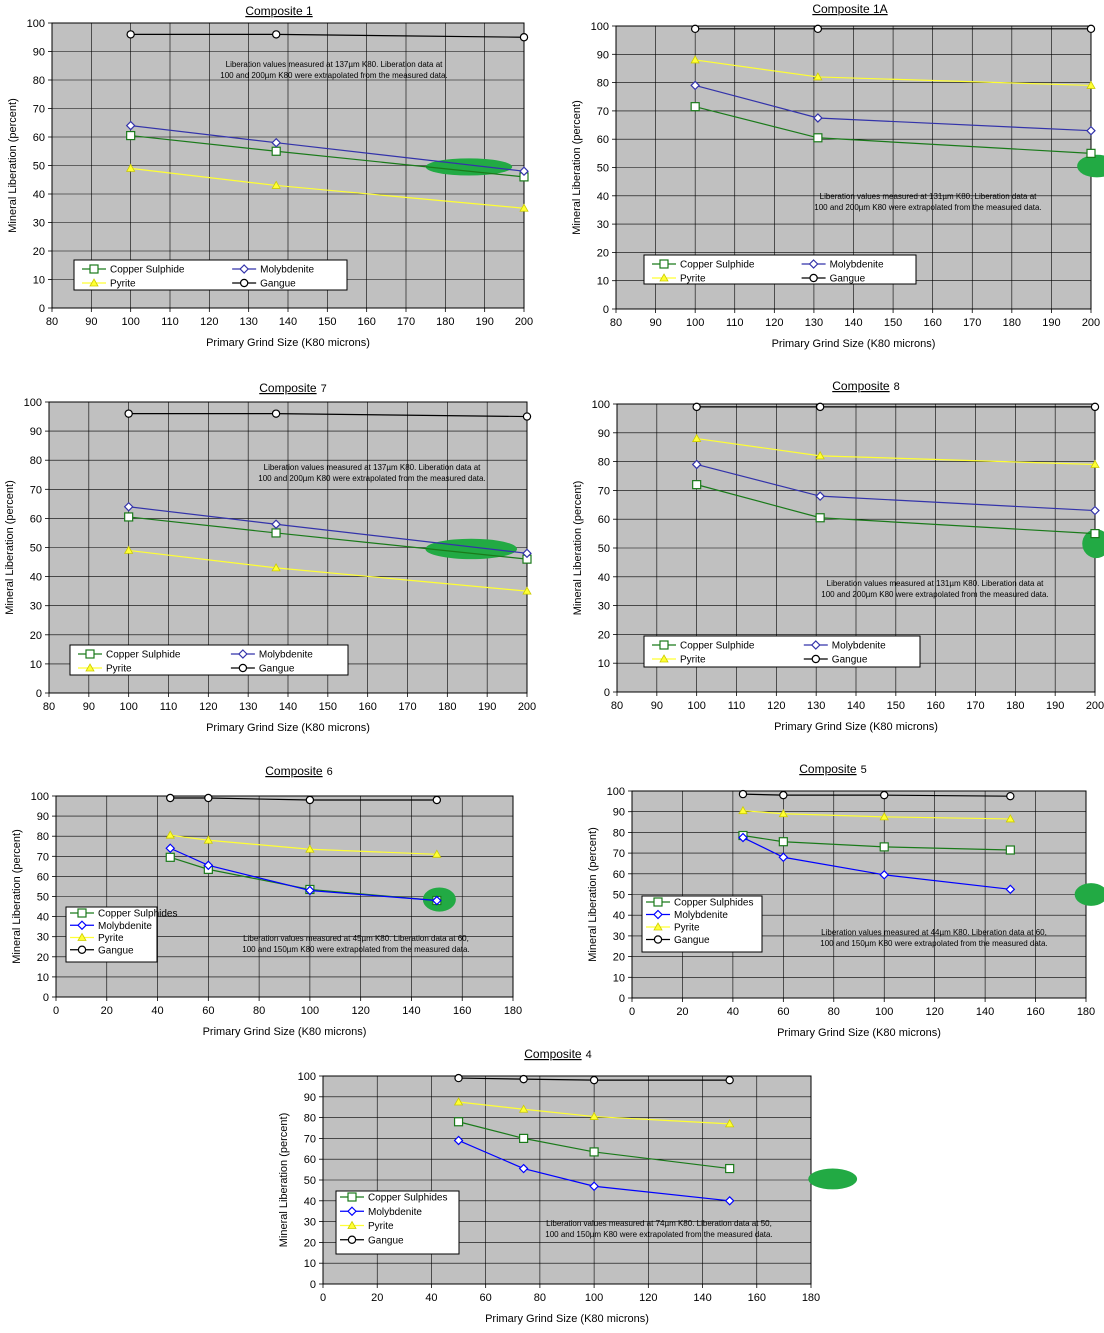 This screenshot has height=1333, width=1104. What do you see at coordinates (757, 1298) in the screenshot?
I see `x-tick-label: 160` at bounding box center [757, 1298].